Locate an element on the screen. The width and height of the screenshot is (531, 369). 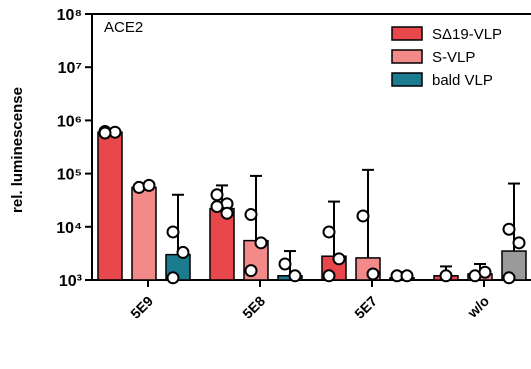
legend-label: S-VLP is located at coordinates (453, 57).